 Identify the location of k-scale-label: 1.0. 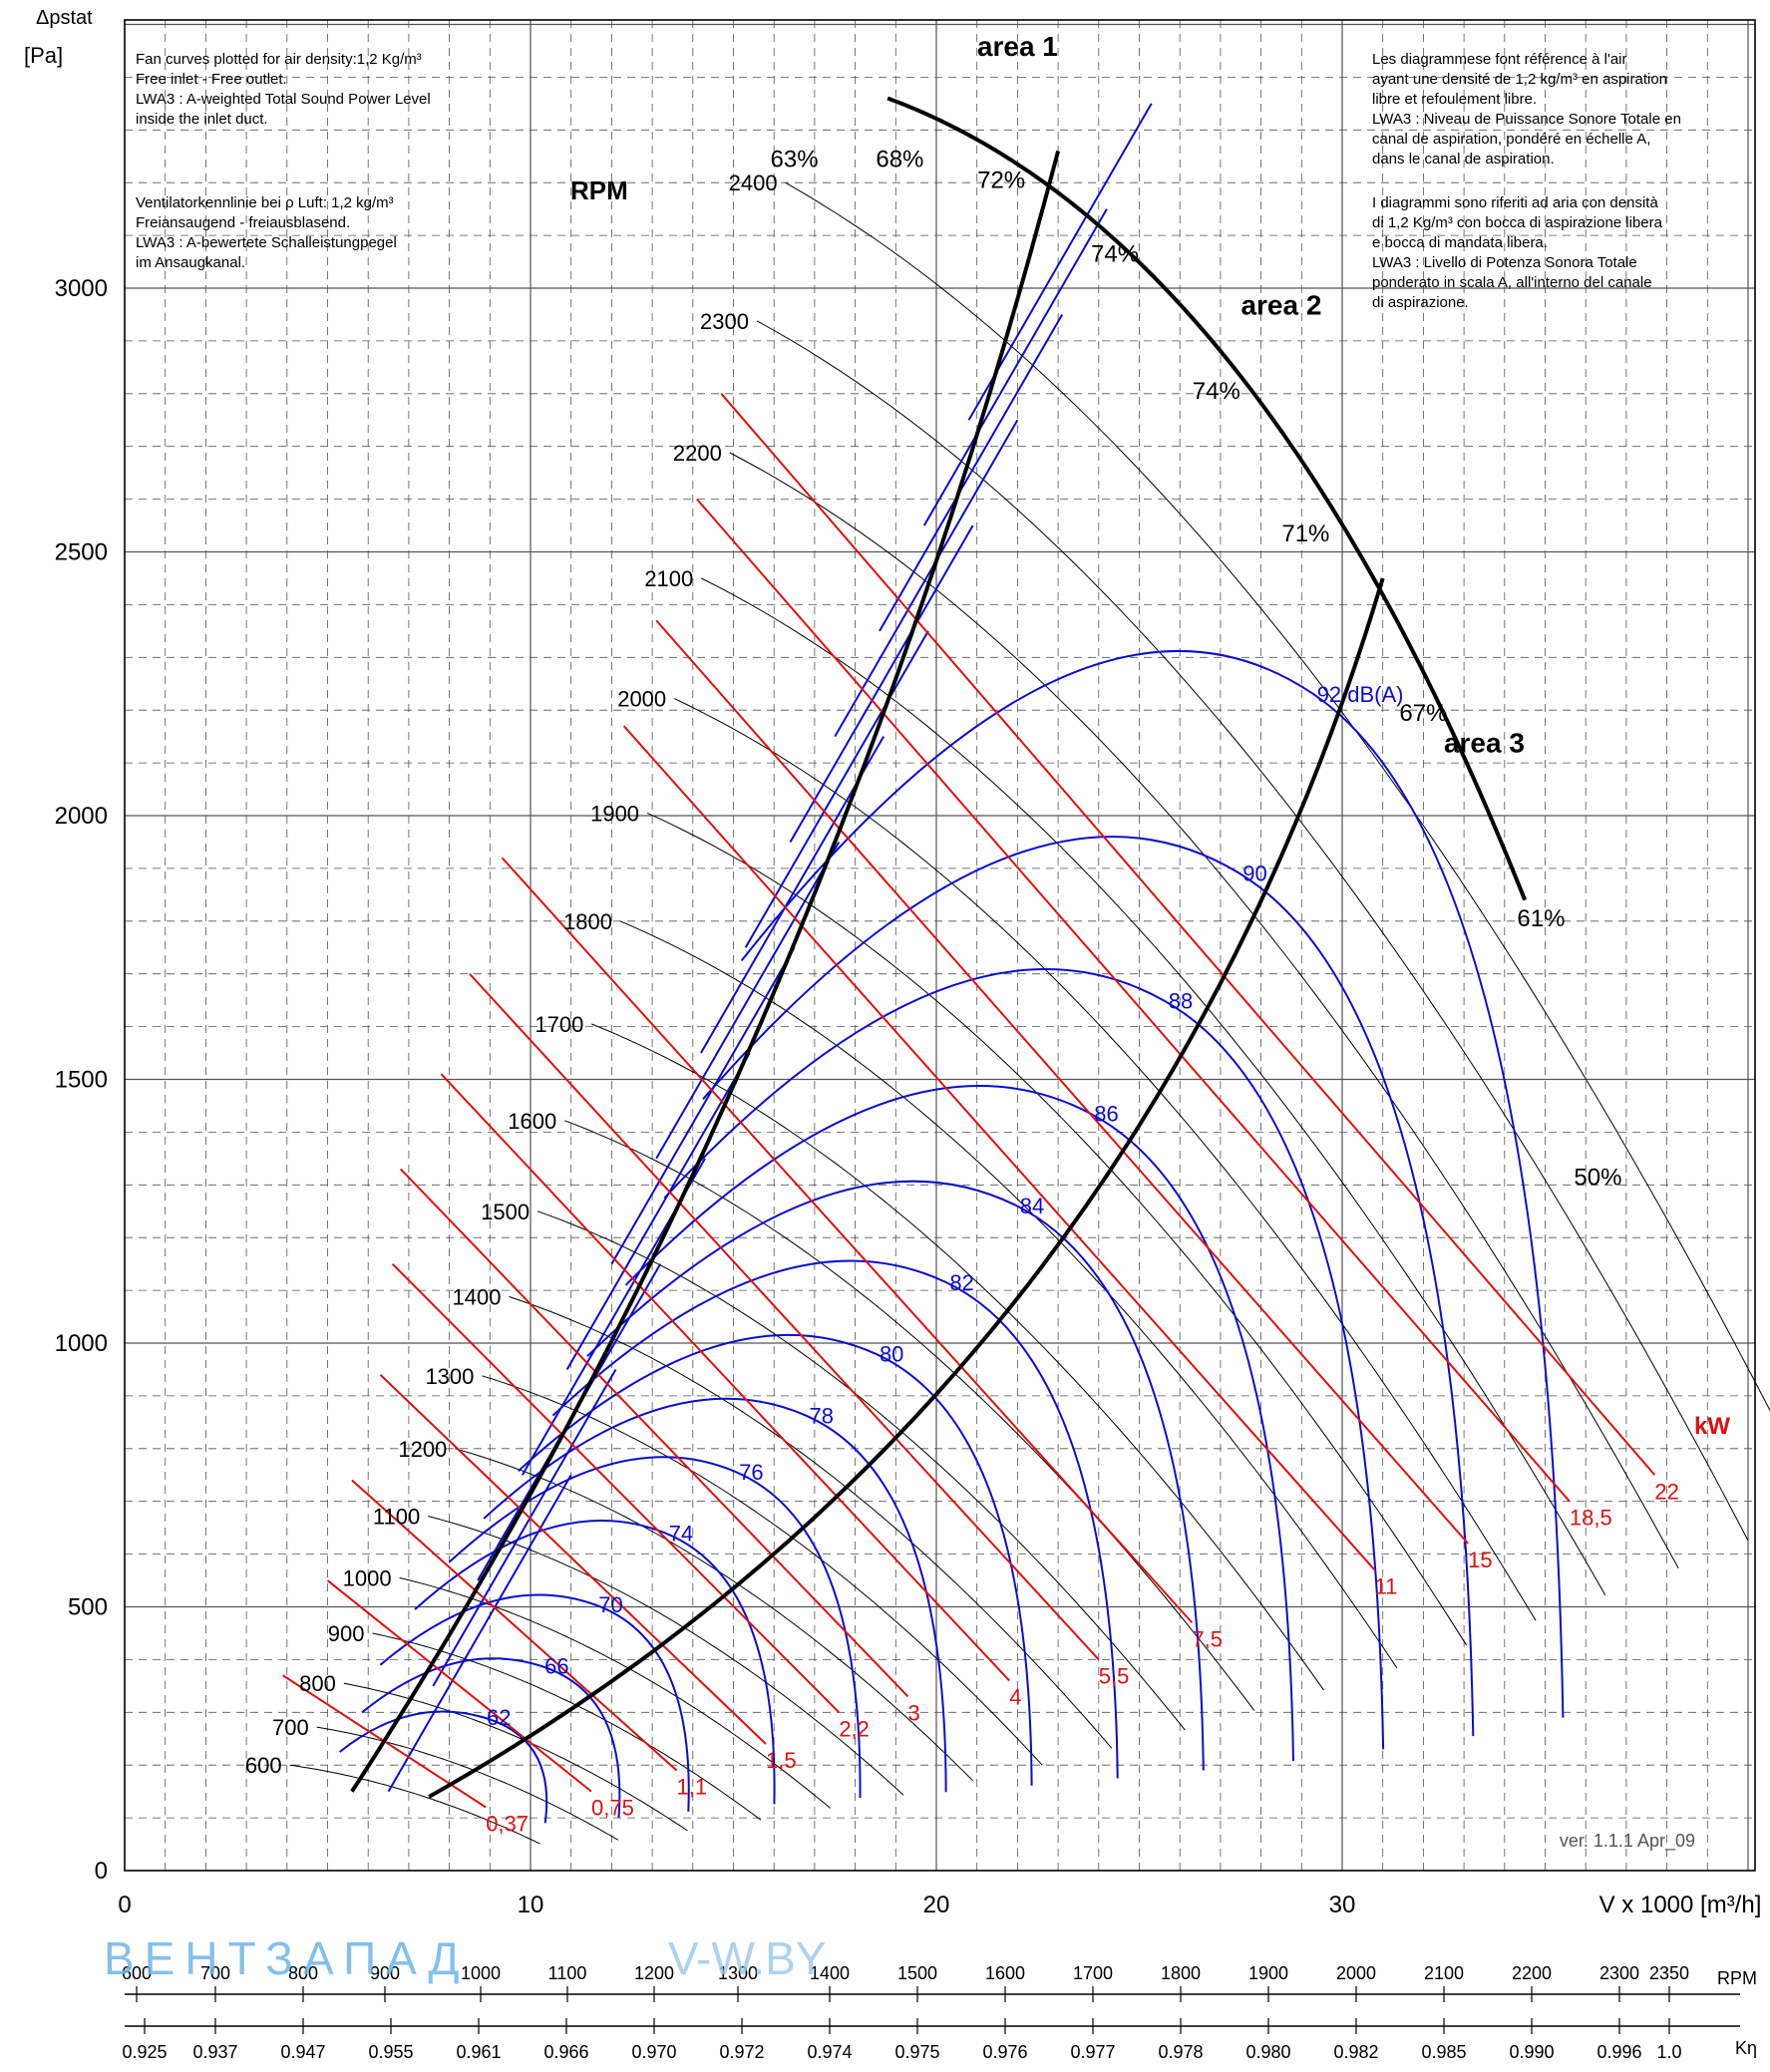
(1668, 2052).